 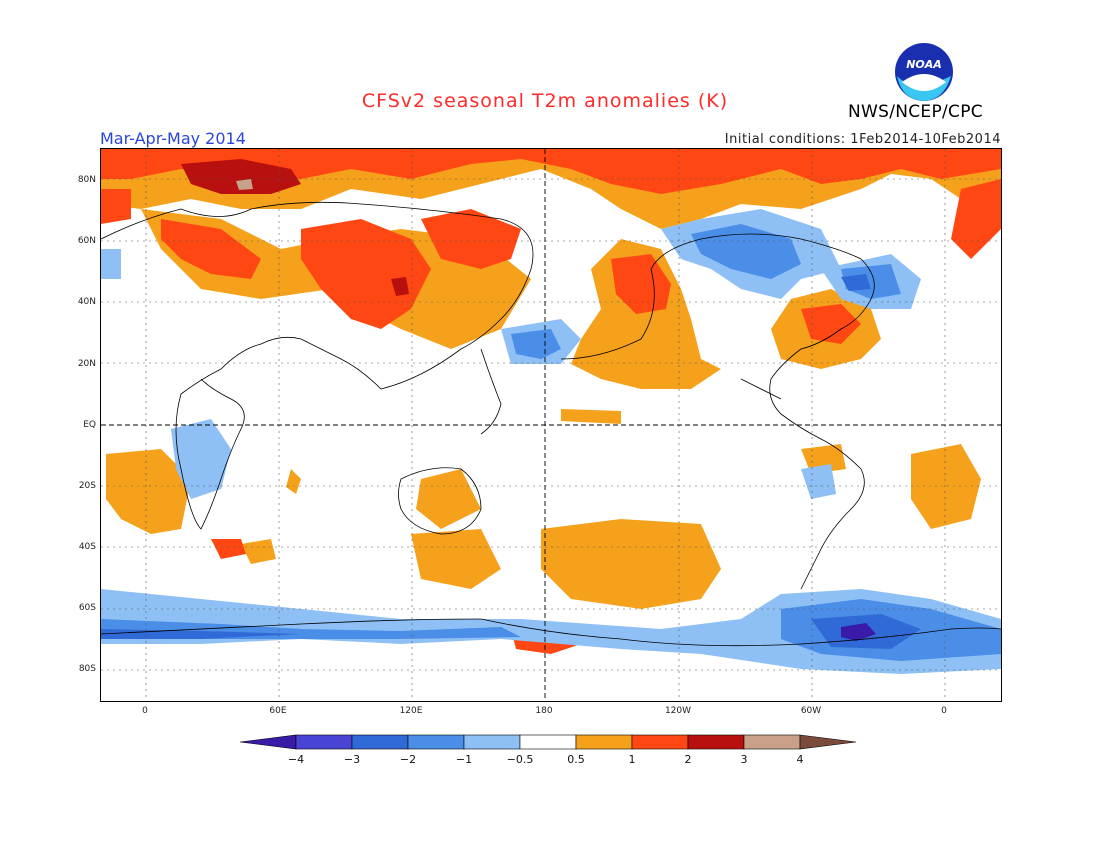 I want to click on extreme-warm-regions, so click(x=244, y=184).